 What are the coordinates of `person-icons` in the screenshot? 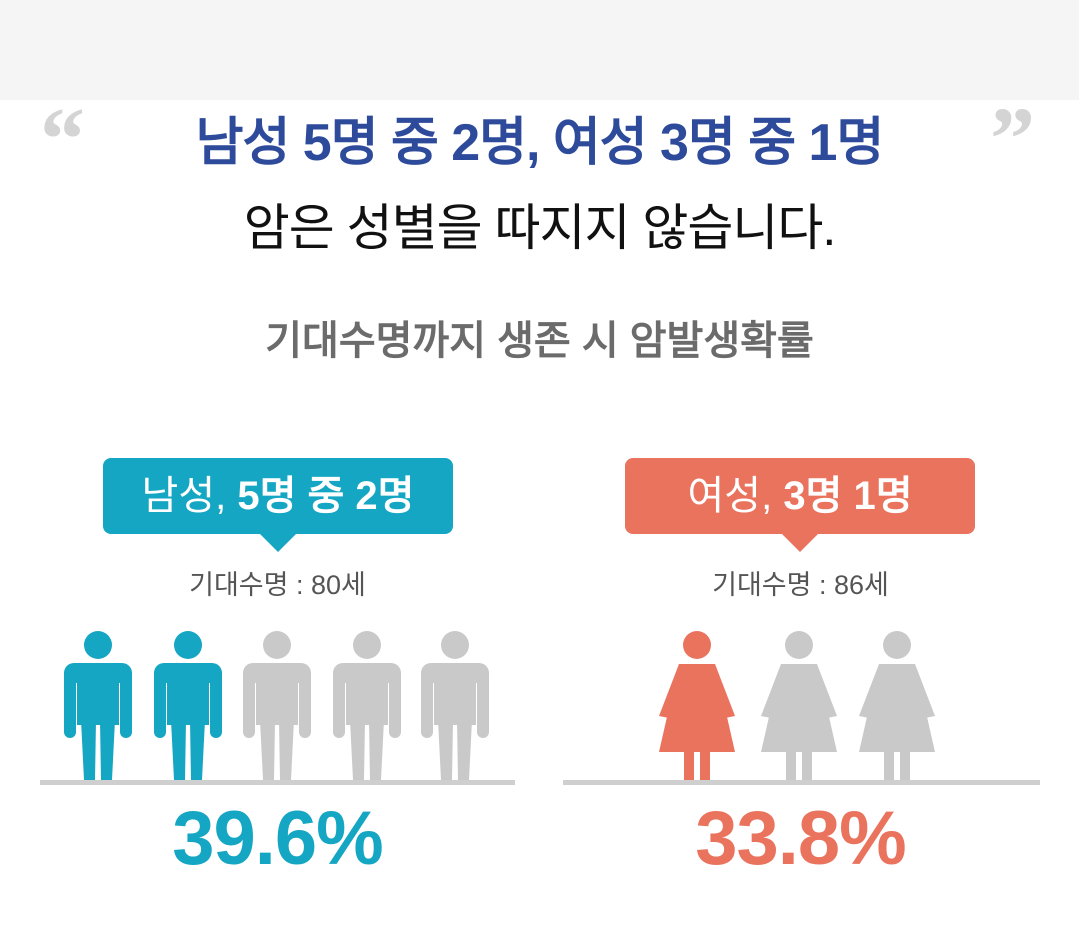 It's located at (540, 708).